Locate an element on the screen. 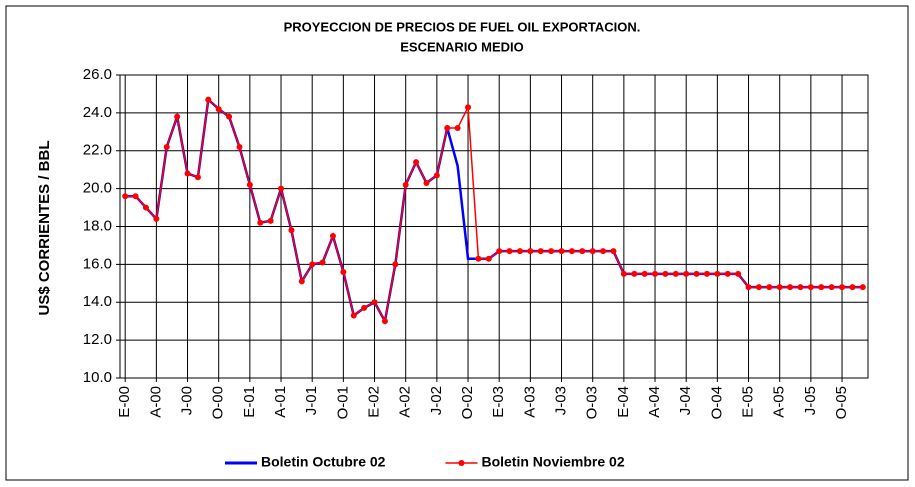  y-tick-label: 16.0 is located at coordinates (97, 263).